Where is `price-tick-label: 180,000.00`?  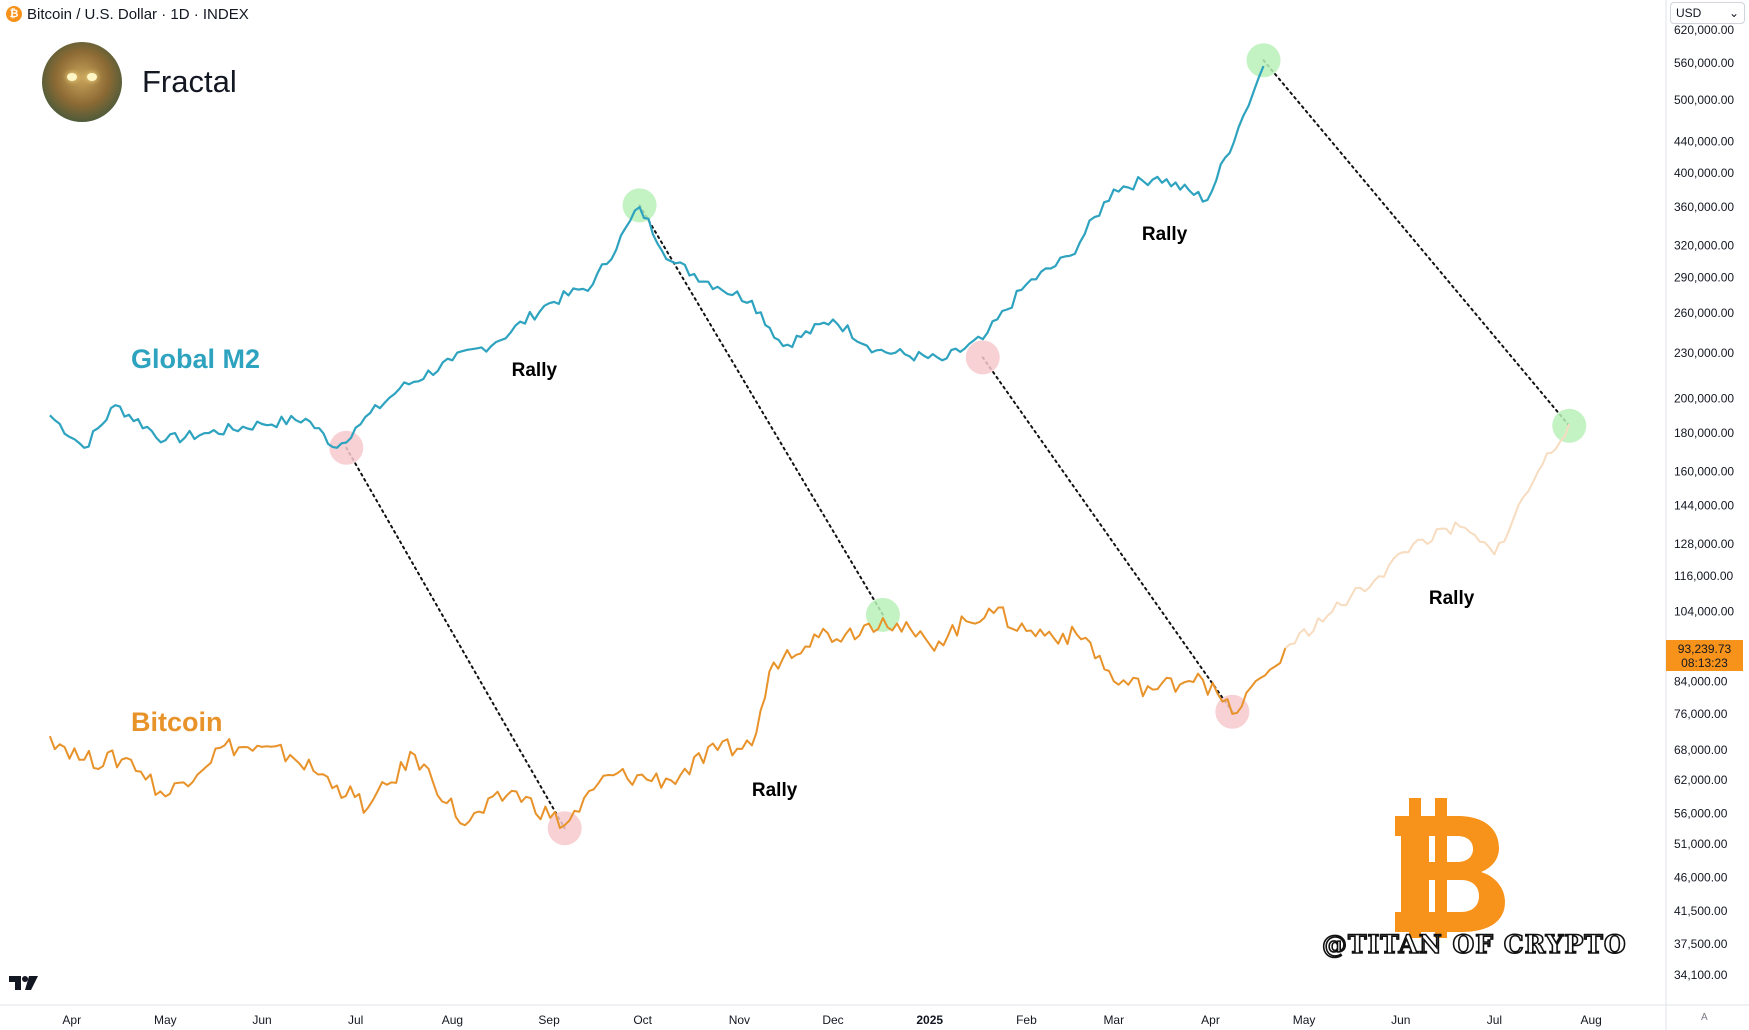
price-tick-label: 180,000.00 is located at coordinates (1704, 433).